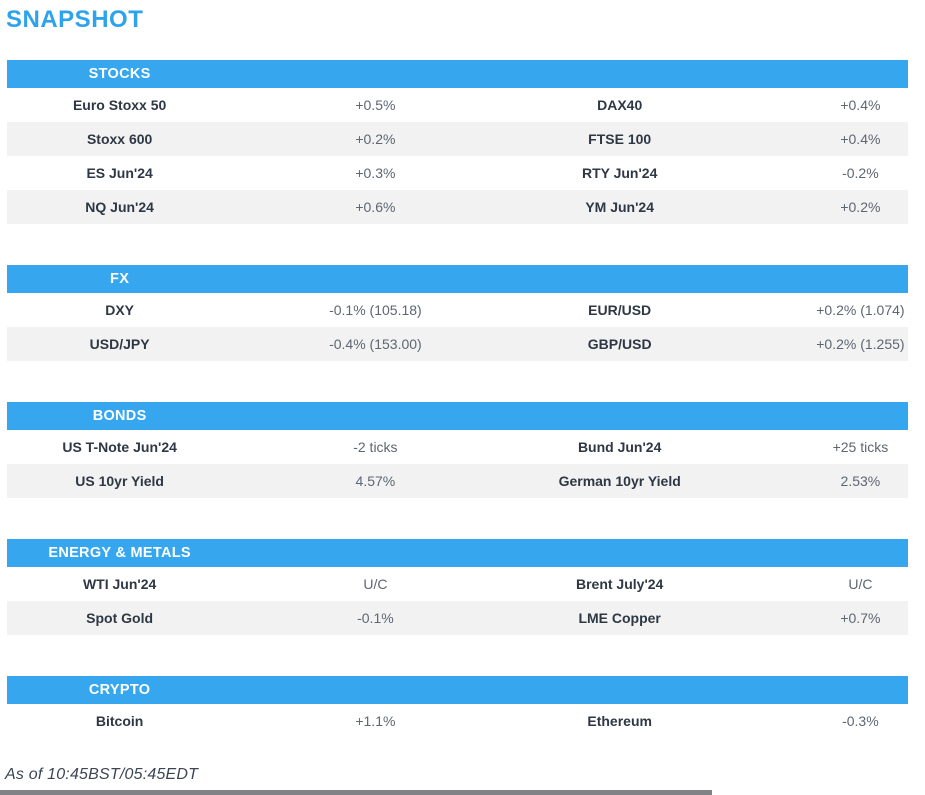 This screenshot has height=795, width=925. I want to click on table-row: Euro Stoxx 50 +0.5% DAX40 +0.4%, so click(457, 105).